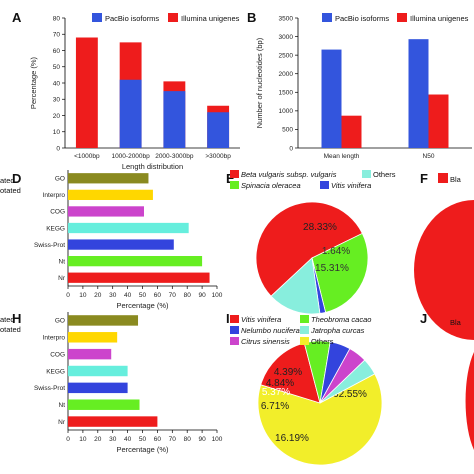 Image resolution: width=474 pixels, height=474 pixels. I want to click on i-slice-jatropha-curcas, so click(347, 381).